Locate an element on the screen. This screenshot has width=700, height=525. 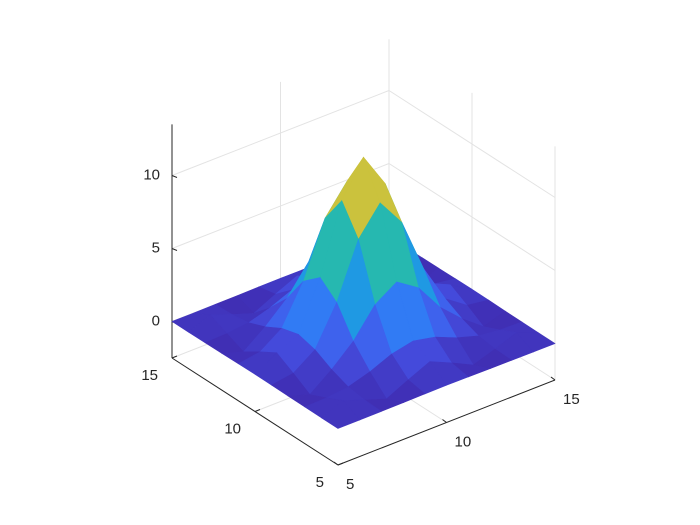
z-tick-label: 0 is located at coordinates (156, 320).